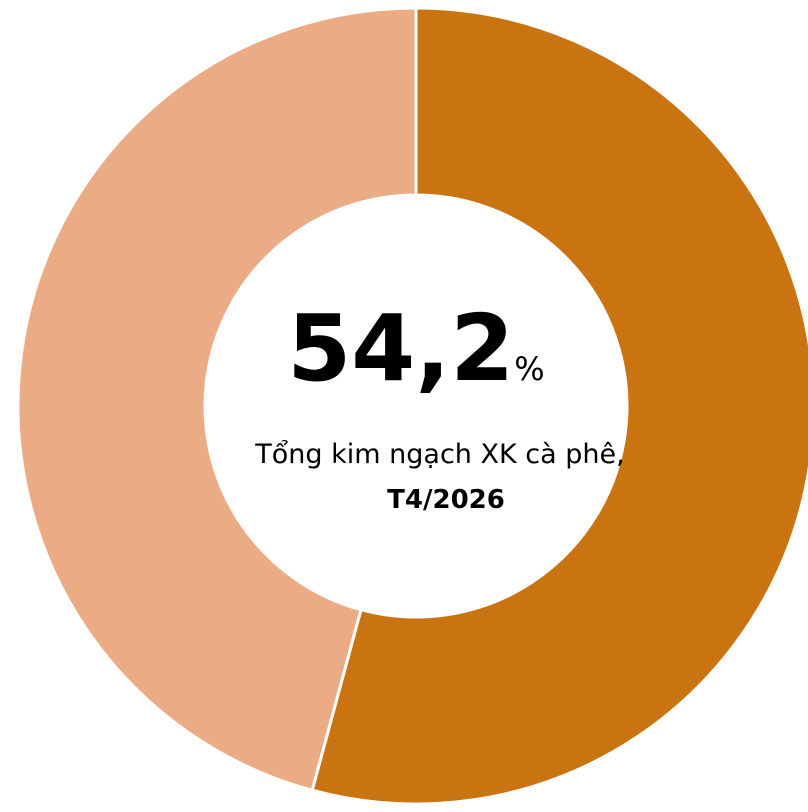  I want to click on caption: T4/2026, so click(446, 500).